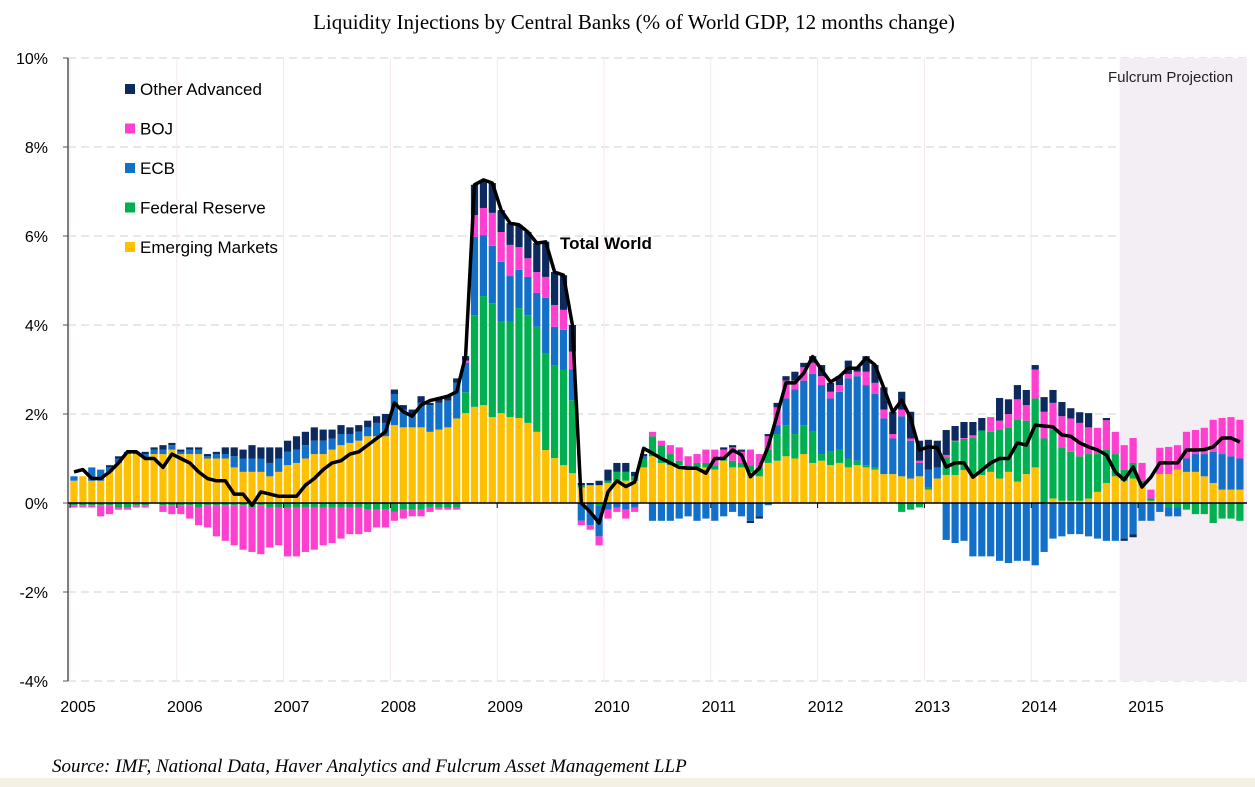  What do you see at coordinates (1170, 77) in the screenshot?
I see `projection-label: Fulcrum Projection` at bounding box center [1170, 77].